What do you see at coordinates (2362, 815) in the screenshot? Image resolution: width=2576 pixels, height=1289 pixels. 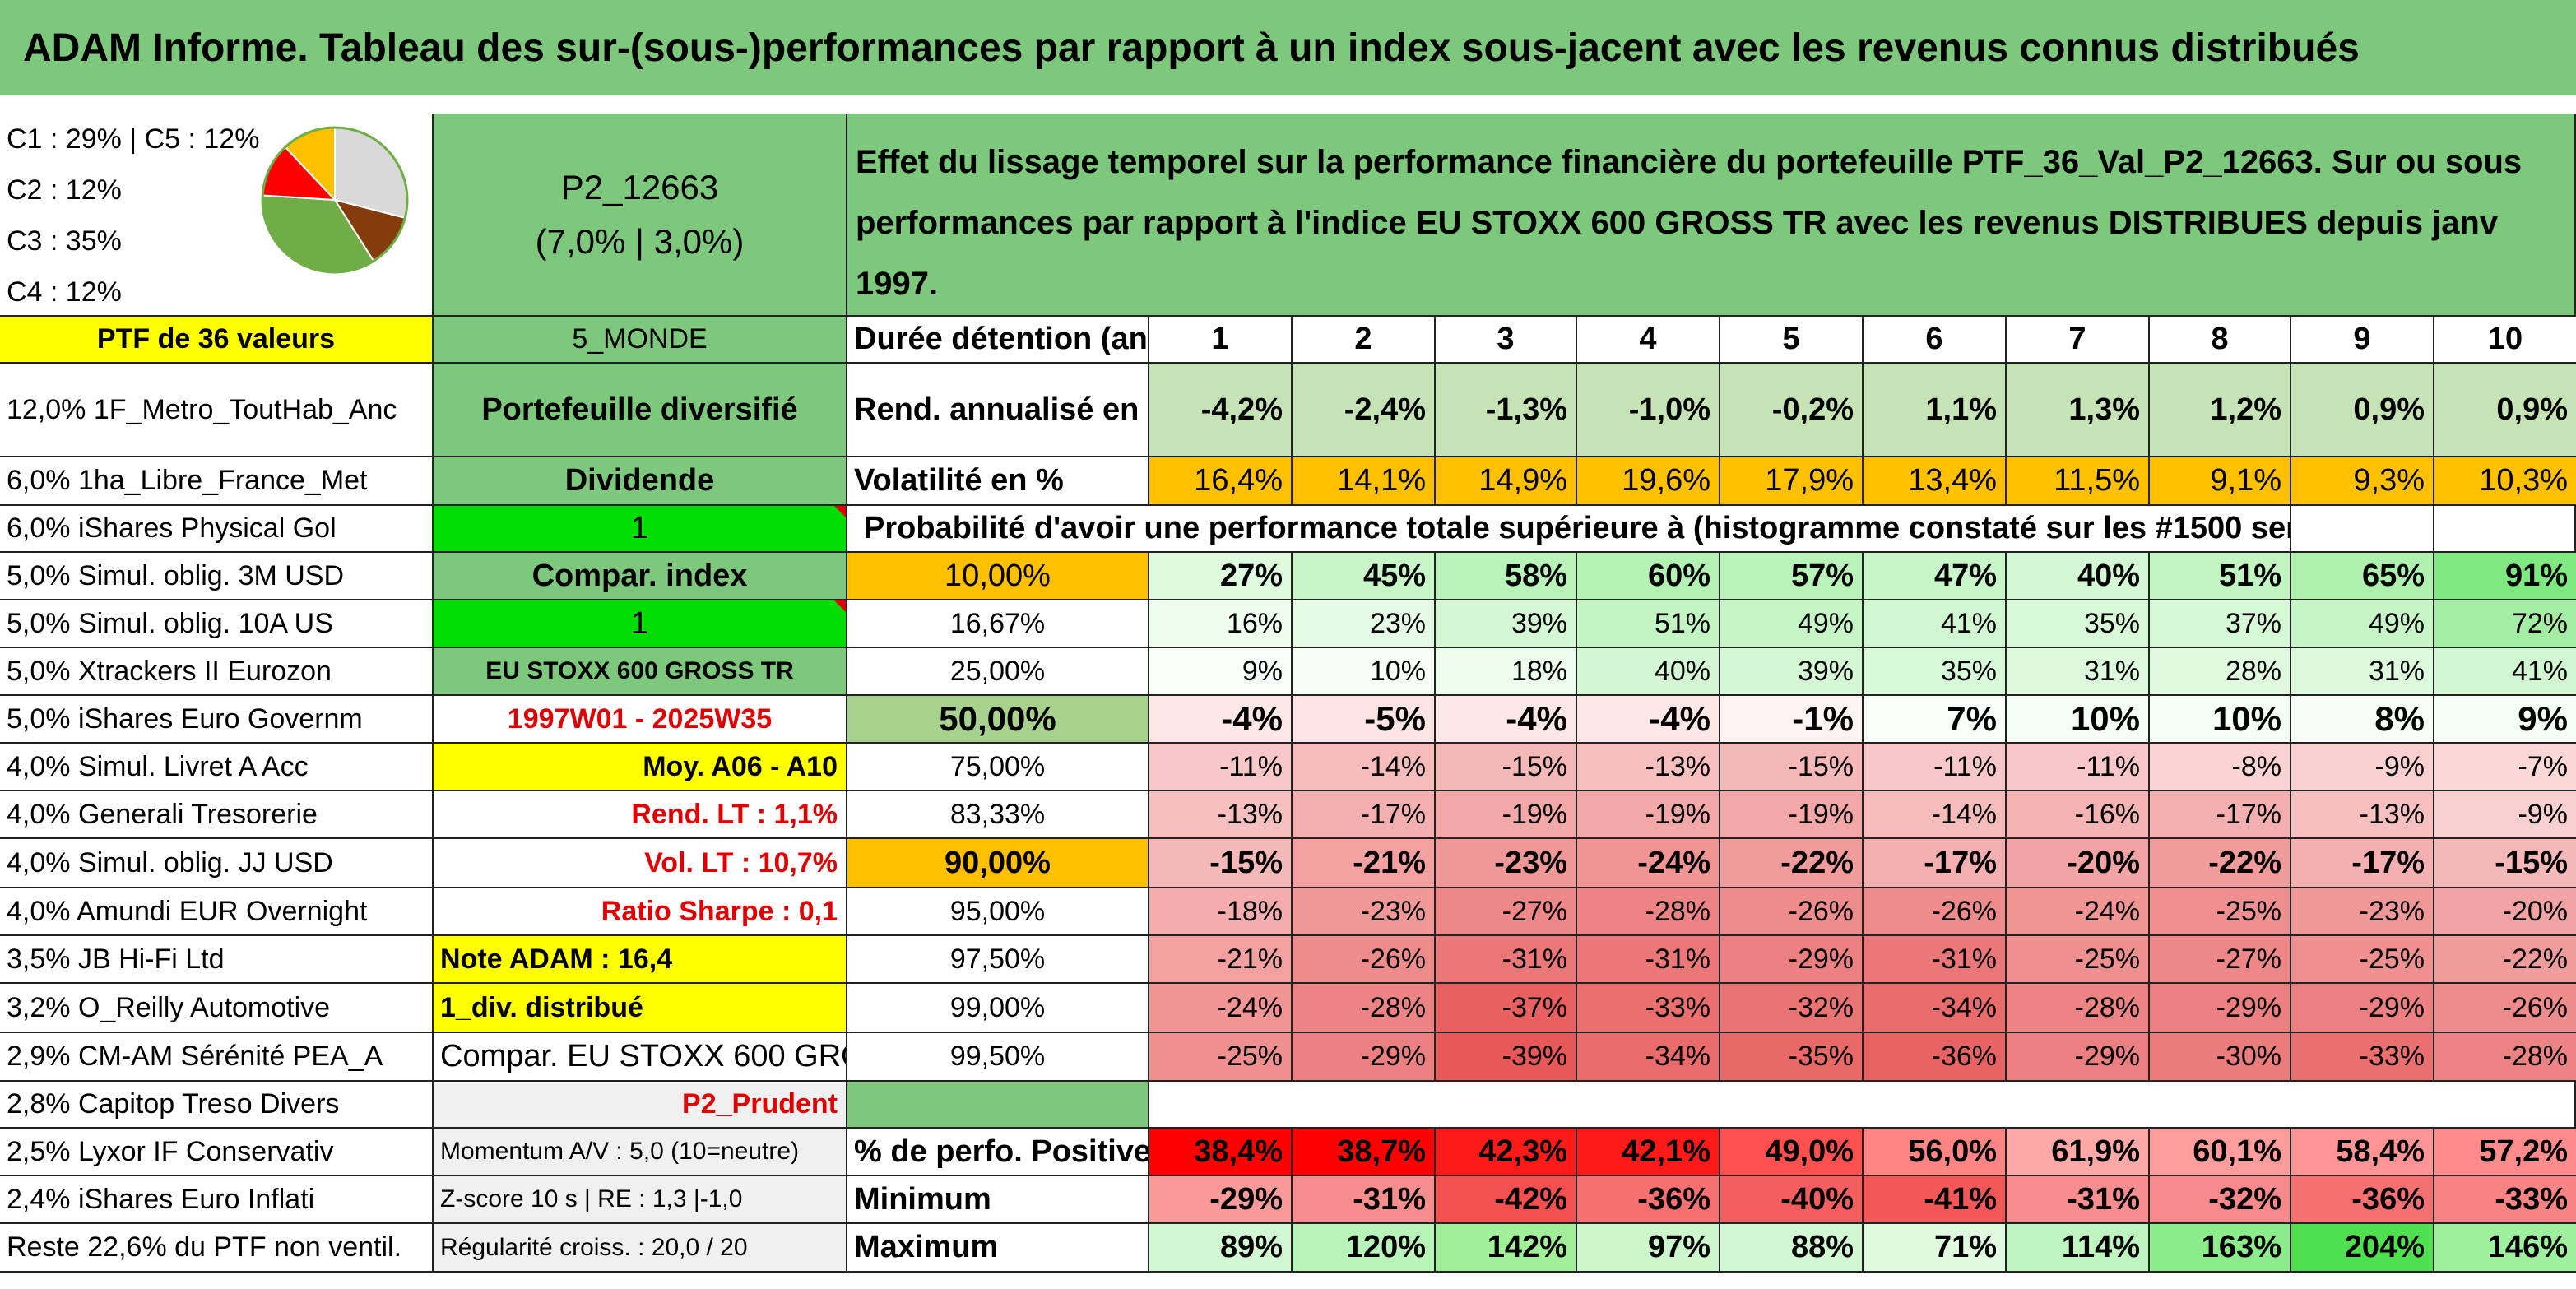 I see `prob-value: -13%` at bounding box center [2362, 815].